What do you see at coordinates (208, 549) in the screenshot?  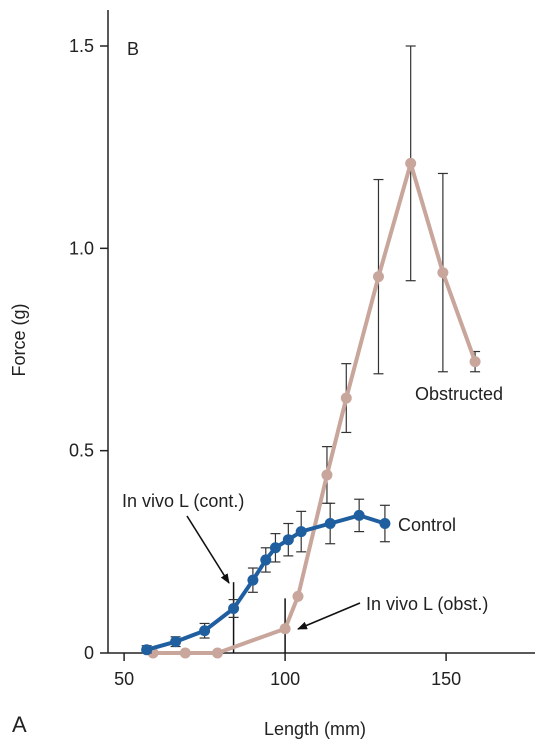 I see `in-vivo-cont-arrow` at bounding box center [208, 549].